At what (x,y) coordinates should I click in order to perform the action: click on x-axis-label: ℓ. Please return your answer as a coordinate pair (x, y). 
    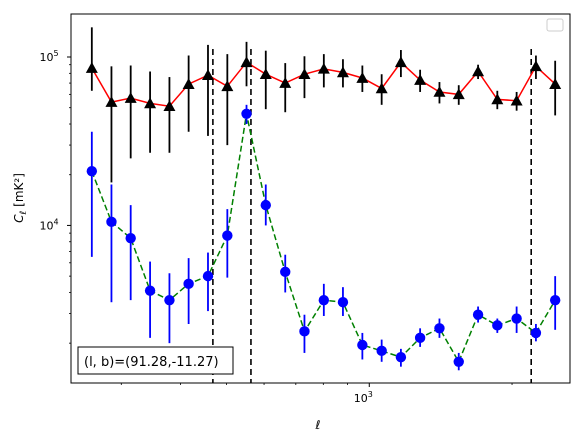
    Looking at the image, I should click on (318, 425).